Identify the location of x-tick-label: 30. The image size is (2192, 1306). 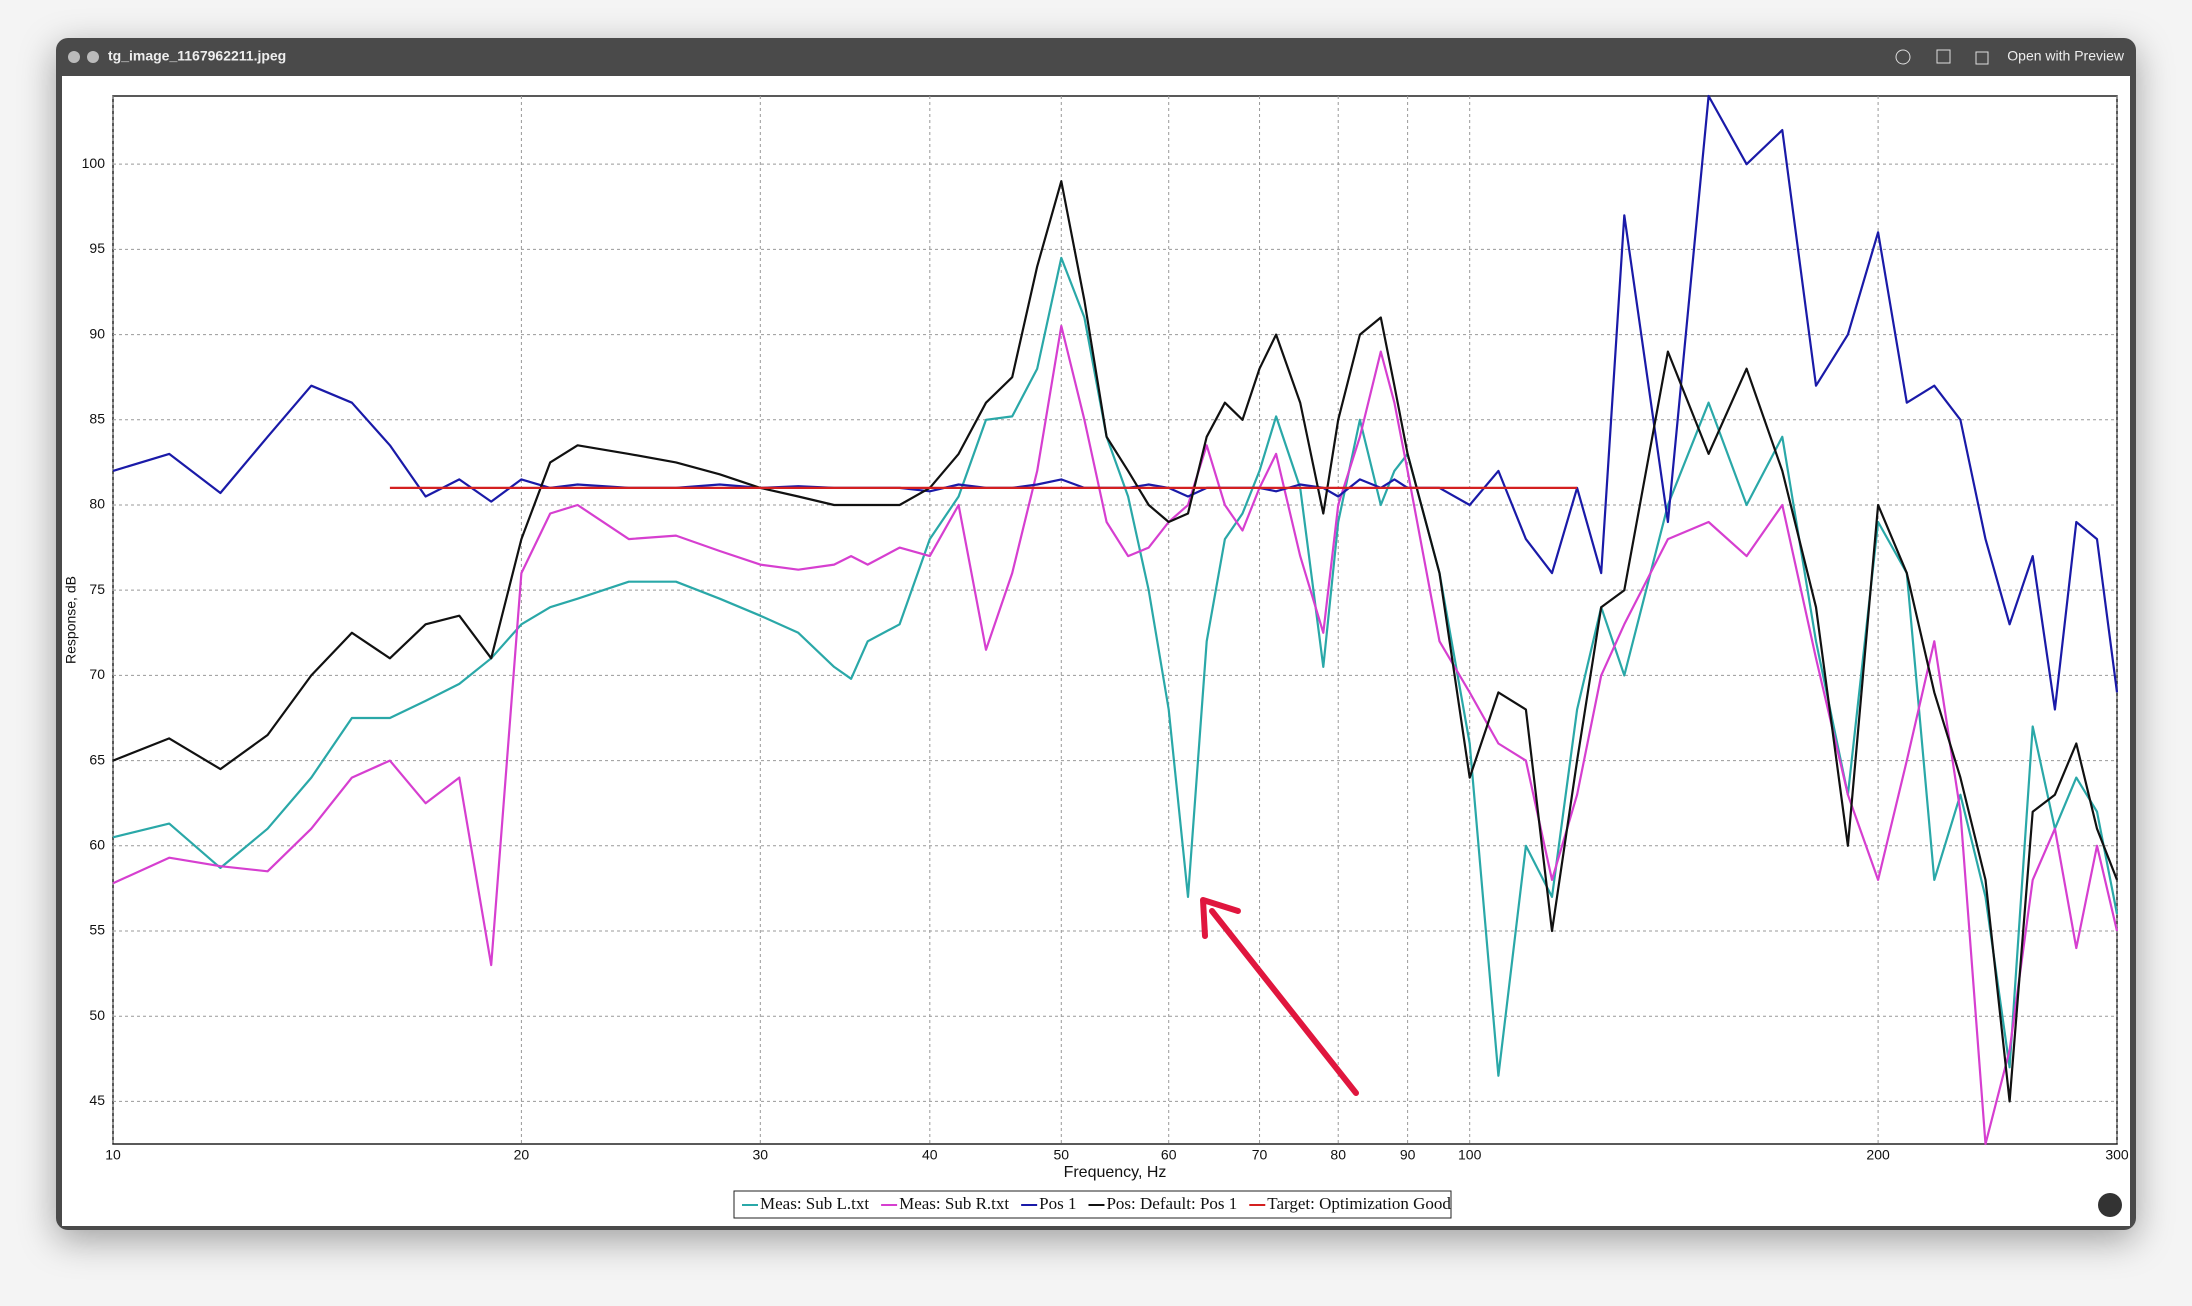
(761, 1155).